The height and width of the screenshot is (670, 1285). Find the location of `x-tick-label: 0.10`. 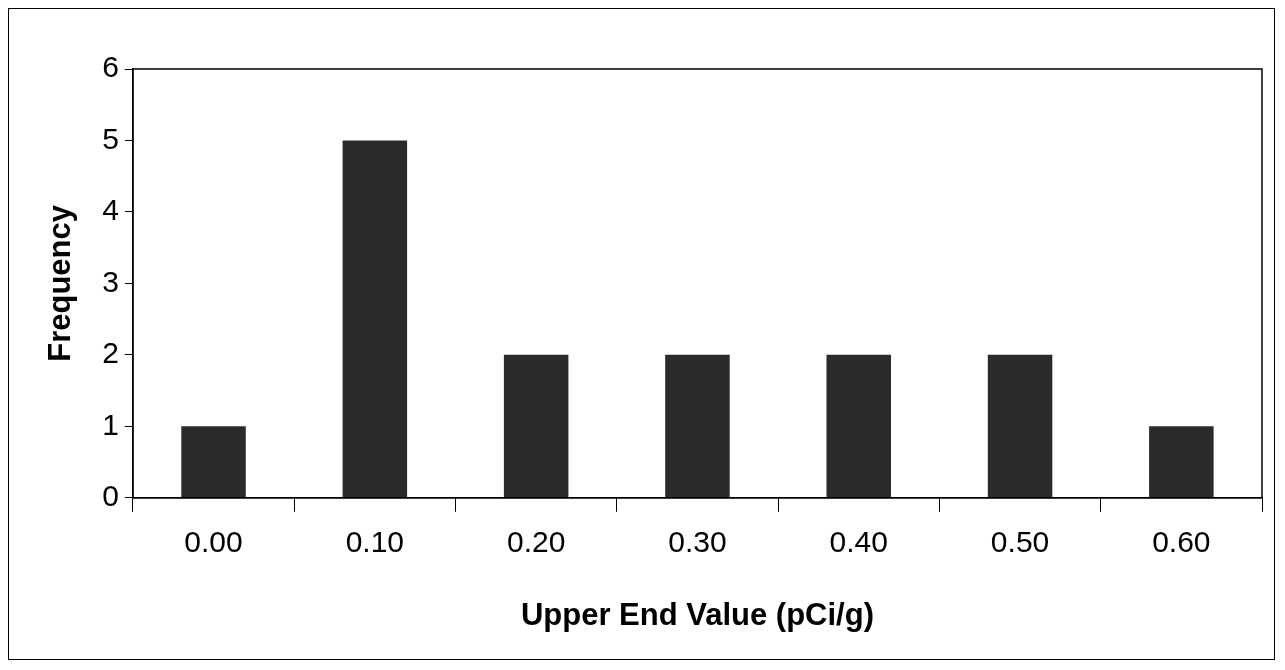

x-tick-label: 0.10 is located at coordinates (375, 542).